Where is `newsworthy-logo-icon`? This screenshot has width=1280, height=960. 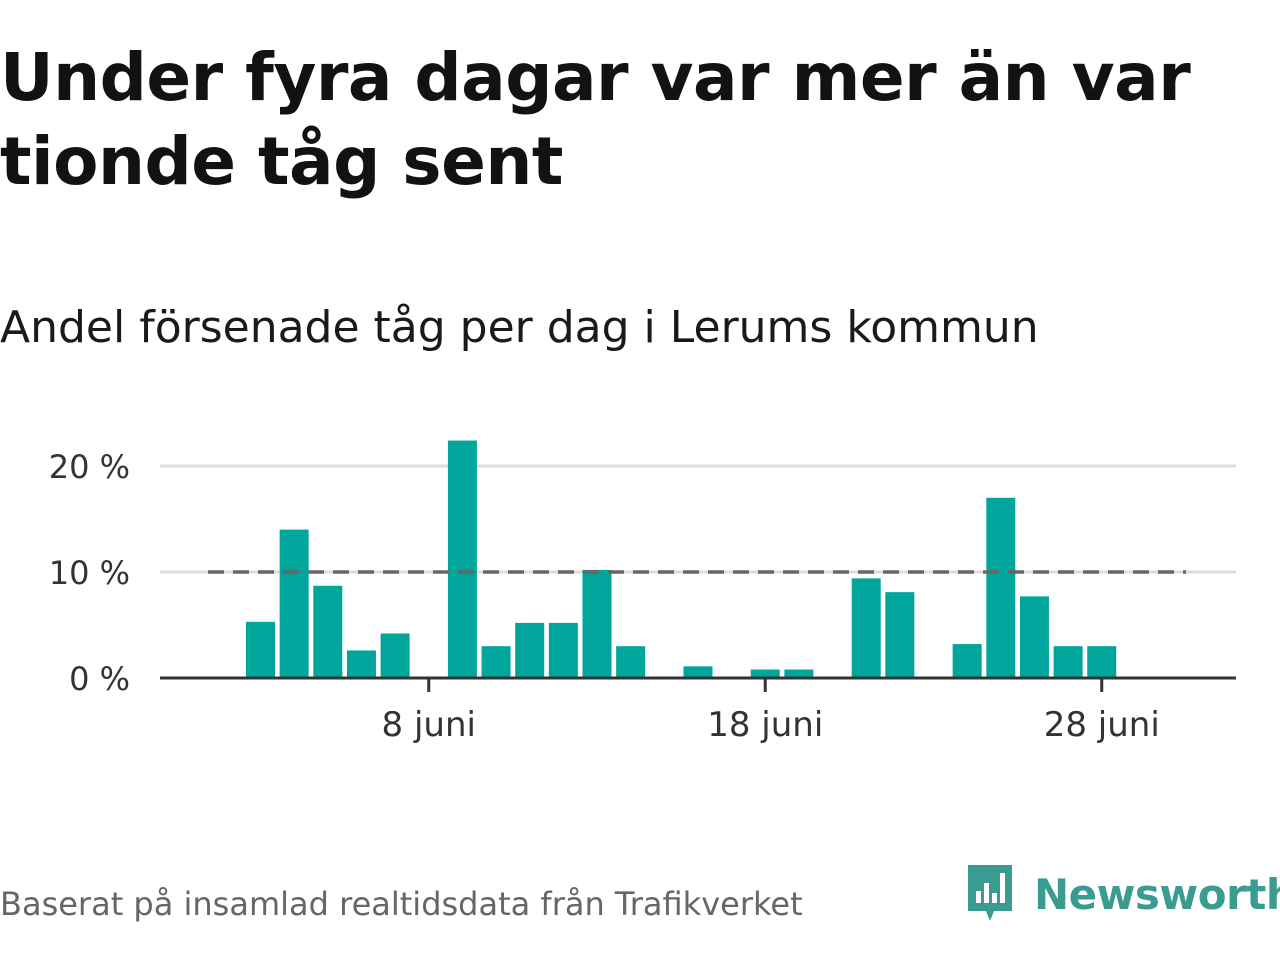 newsworthy-logo-icon is located at coordinates (990, 893).